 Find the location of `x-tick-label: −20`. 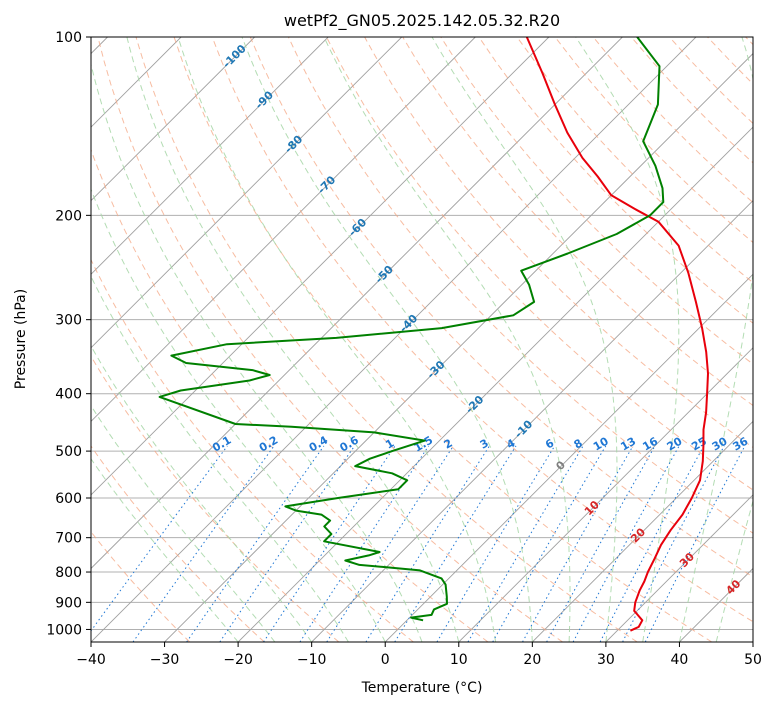

x-tick-label: −20 is located at coordinates (238, 660).